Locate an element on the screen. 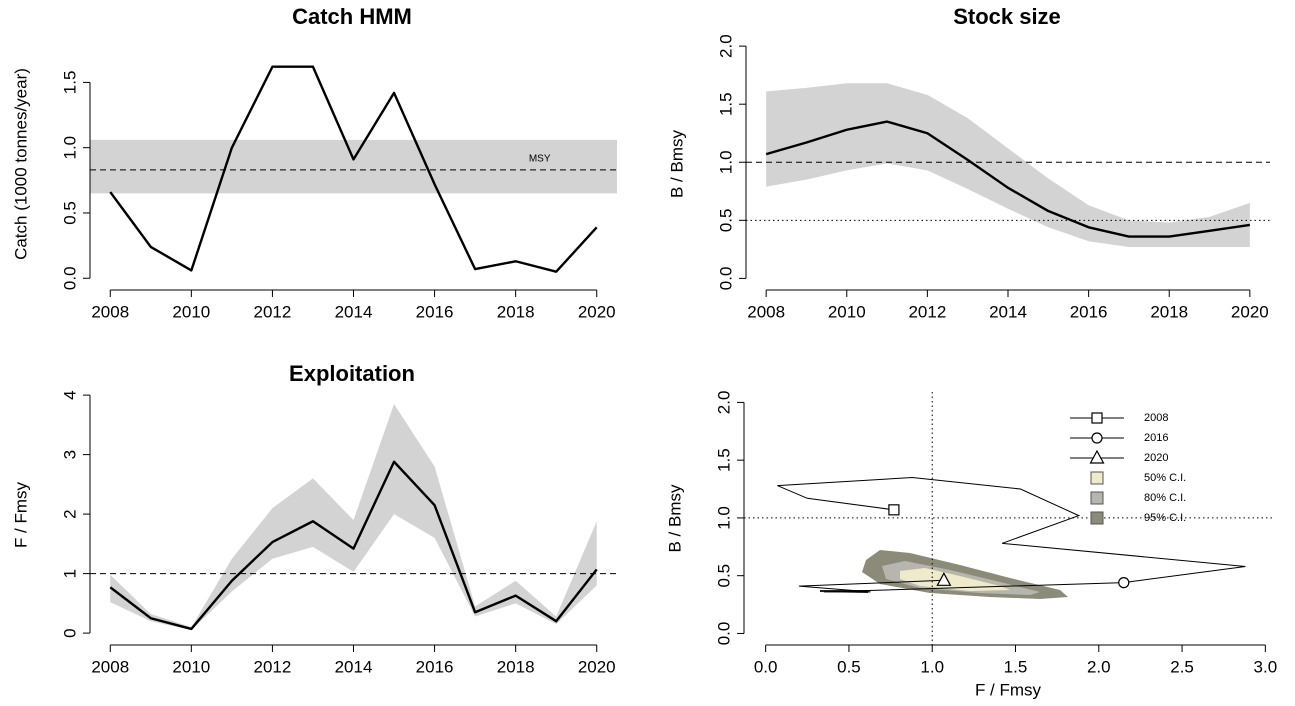 The width and height of the screenshot is (1295, 706). legend-label: 95% C.I. is located at coordinates (1165, 518).